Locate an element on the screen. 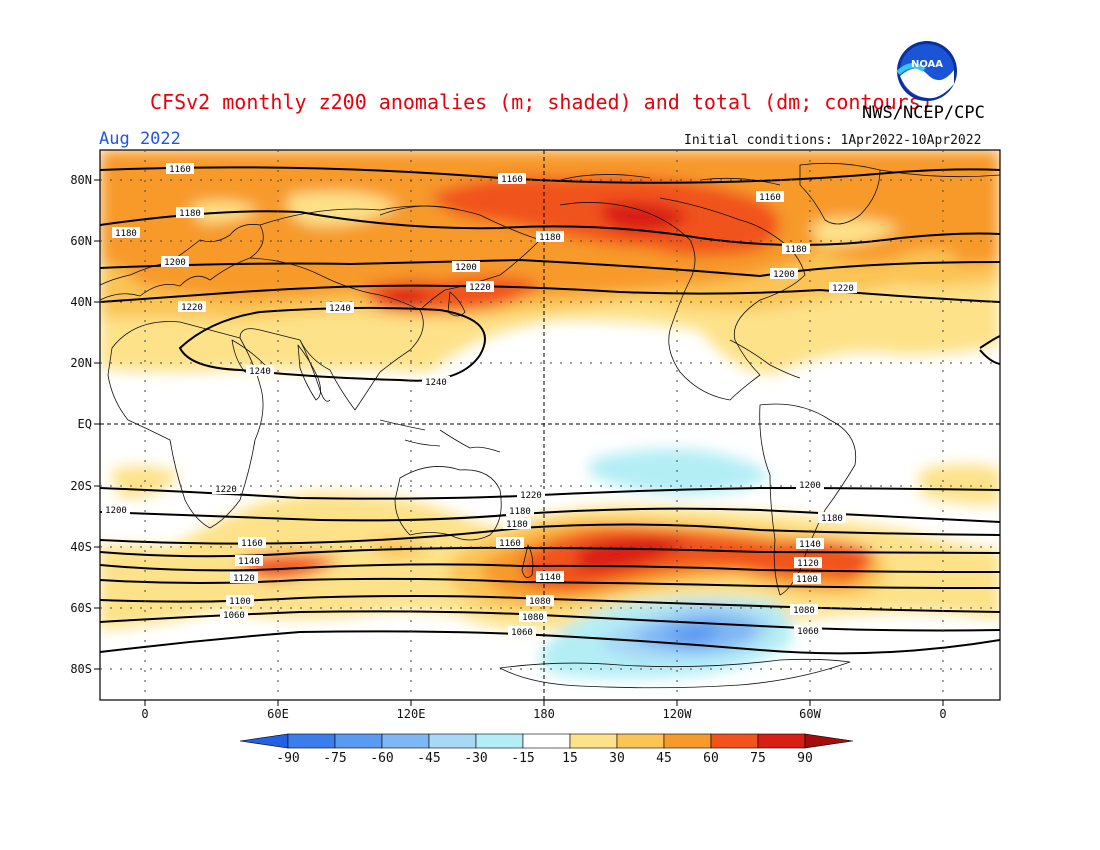 The width and height of the screenshot is (1100, 850). colorbar-arrow-left is located at coordinates (264, 741).